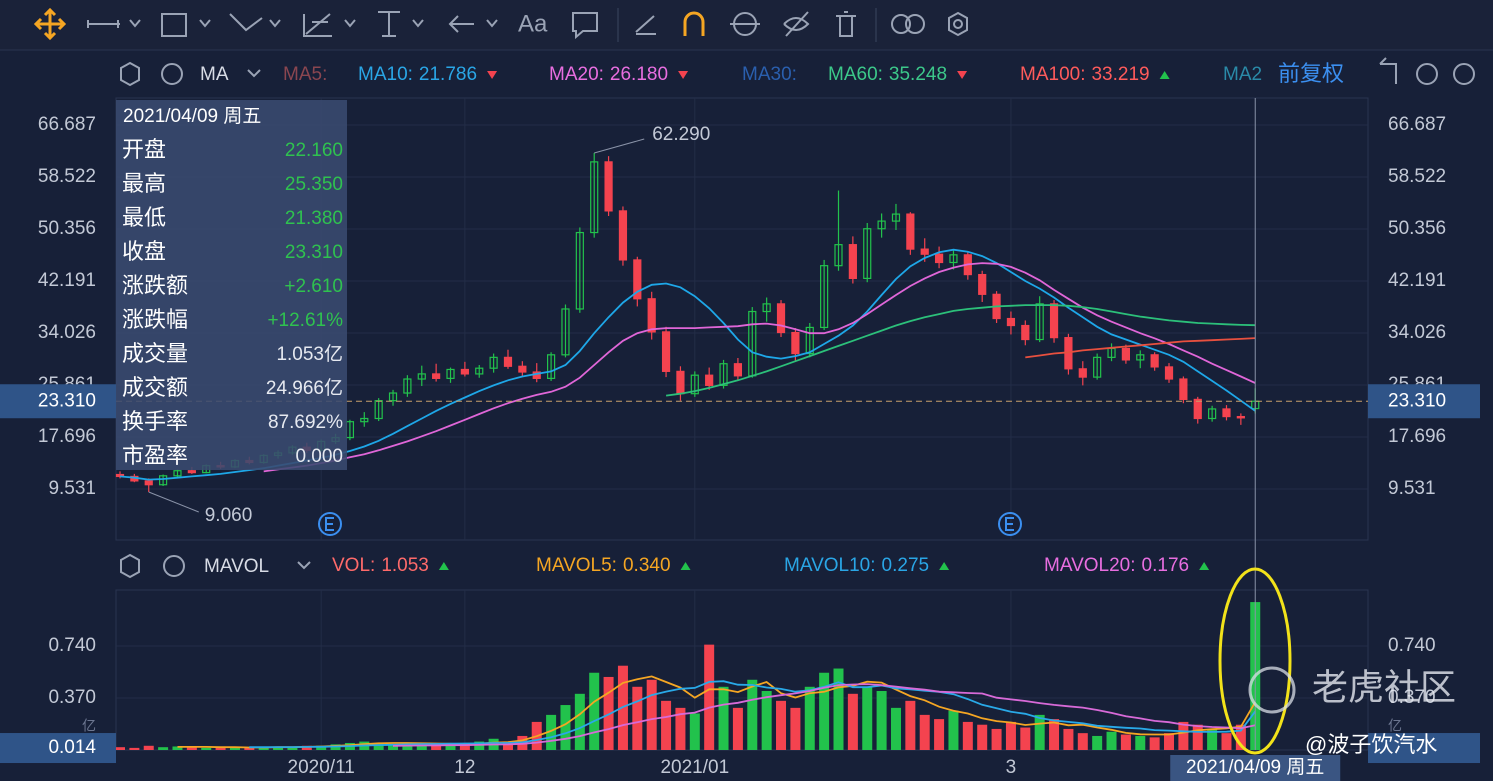 This screenshot has width=1493, height=781. I want to click on tooltip-value: 87.692%, so click(305, 422).